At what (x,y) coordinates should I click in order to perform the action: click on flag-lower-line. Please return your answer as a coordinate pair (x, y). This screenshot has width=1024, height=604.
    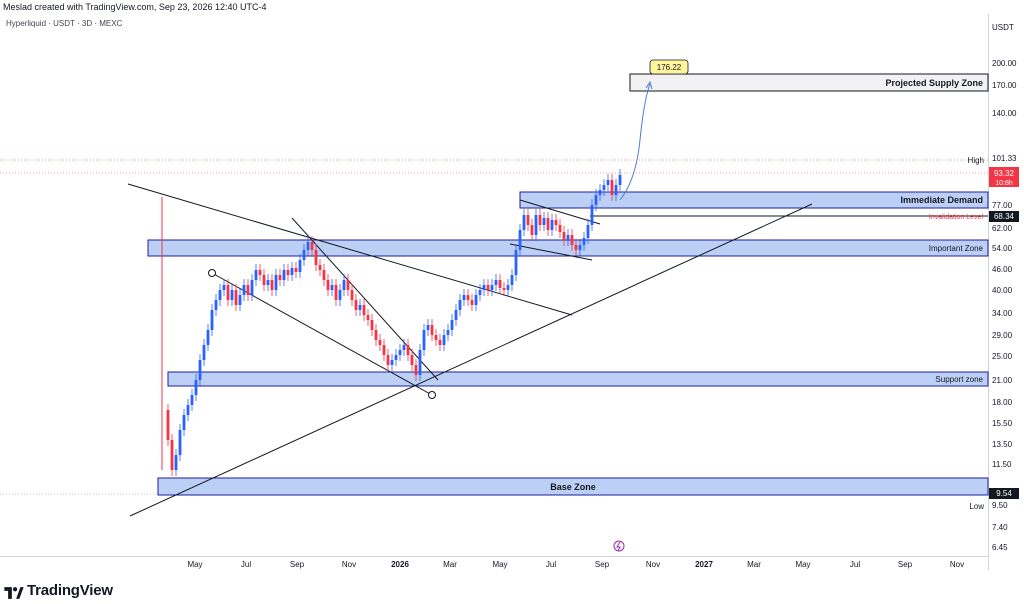
    Looking at the image, I should click on (551, 252).